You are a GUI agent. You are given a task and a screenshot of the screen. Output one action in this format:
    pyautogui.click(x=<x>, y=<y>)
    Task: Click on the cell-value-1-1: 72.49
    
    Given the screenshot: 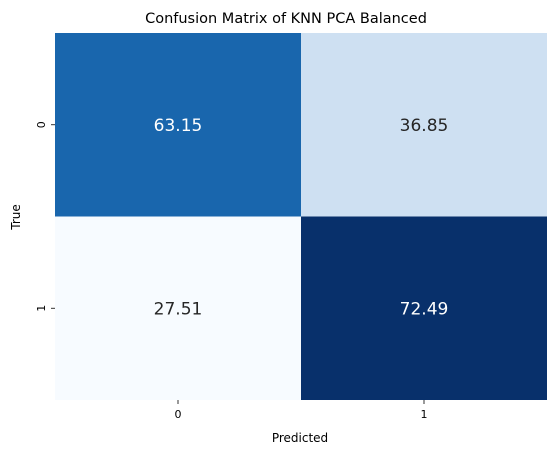 What is the action you would take?
    pyautogui.click(x=424, y=309)
    